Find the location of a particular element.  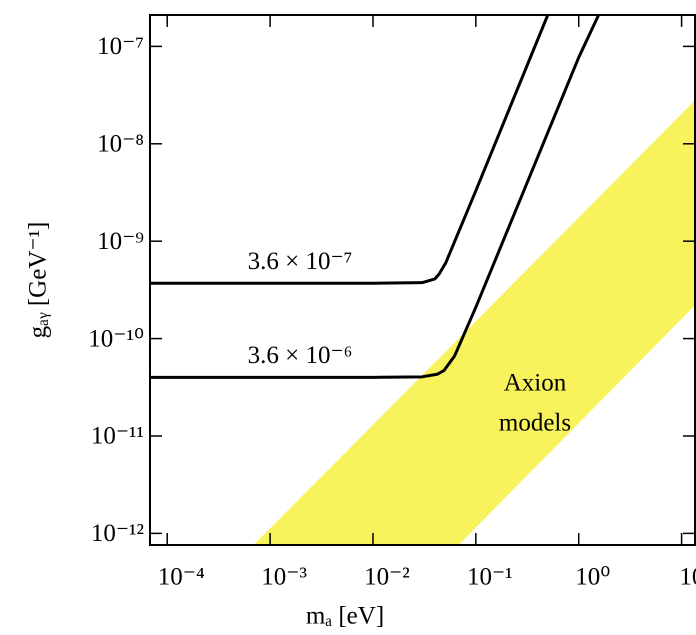

x-tick-label: 10⁻⁴ is located at coordinates (181, 577).